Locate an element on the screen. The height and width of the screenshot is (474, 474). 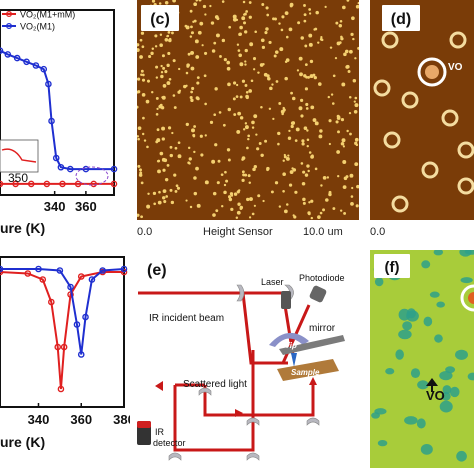
inset-tick: 350 is located at coordinates (18, 178).